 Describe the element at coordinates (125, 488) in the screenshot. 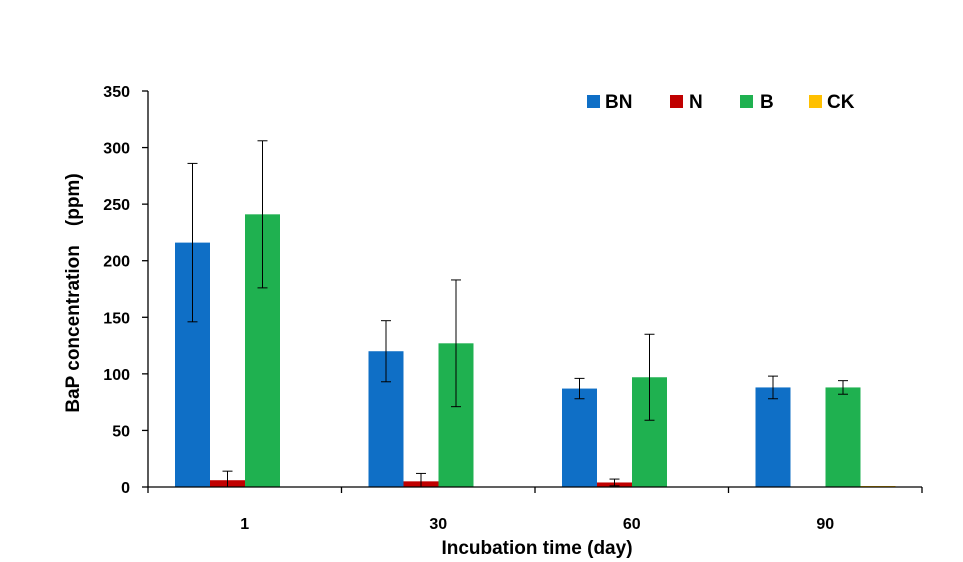

I see `y-tick-label: 0` at that location.